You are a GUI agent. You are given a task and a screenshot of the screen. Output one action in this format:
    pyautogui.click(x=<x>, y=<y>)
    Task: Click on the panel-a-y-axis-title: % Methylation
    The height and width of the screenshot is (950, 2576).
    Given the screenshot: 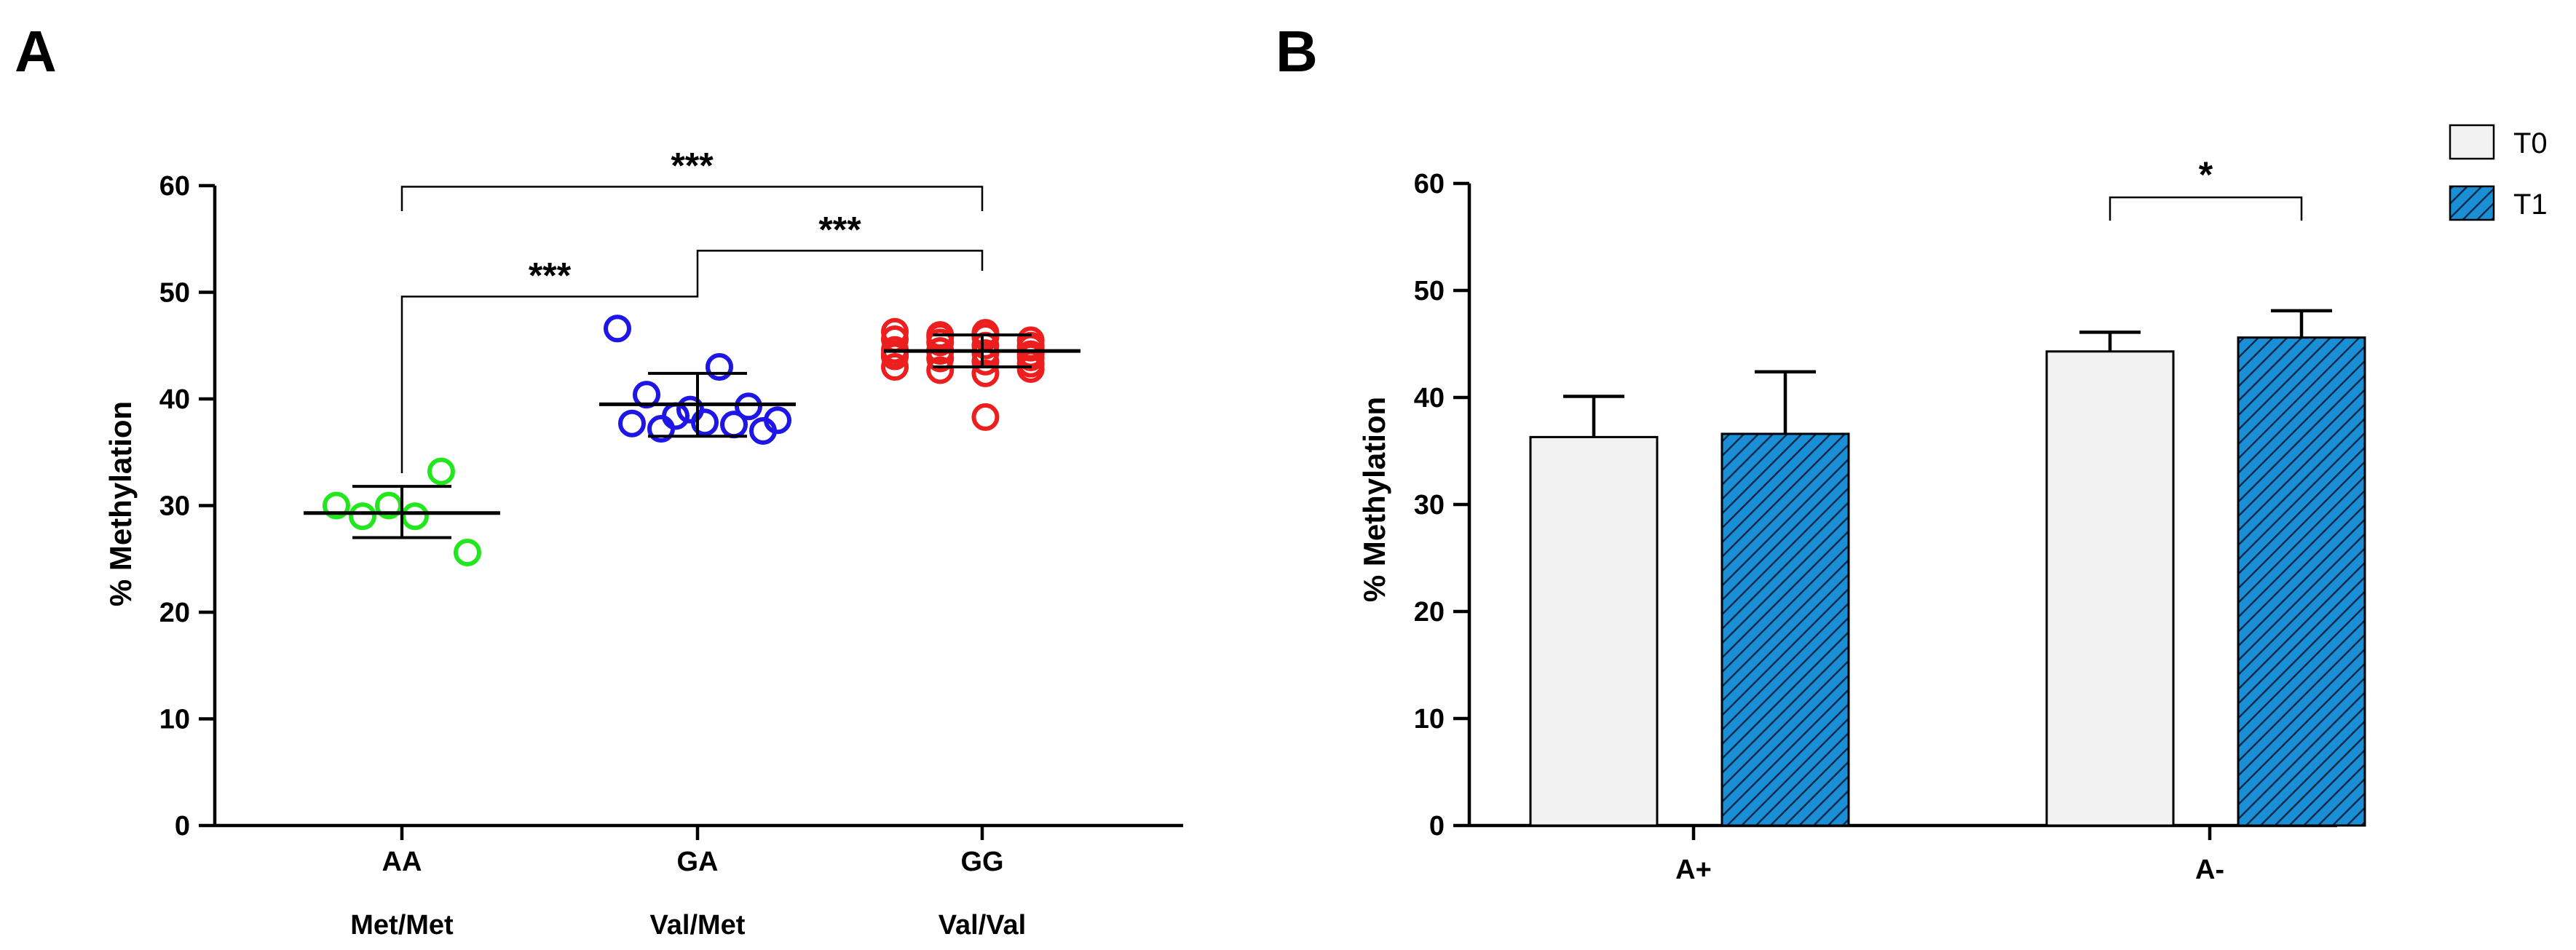 What is the action you would take?
    pyautogui.click(x=121, y=503)
    